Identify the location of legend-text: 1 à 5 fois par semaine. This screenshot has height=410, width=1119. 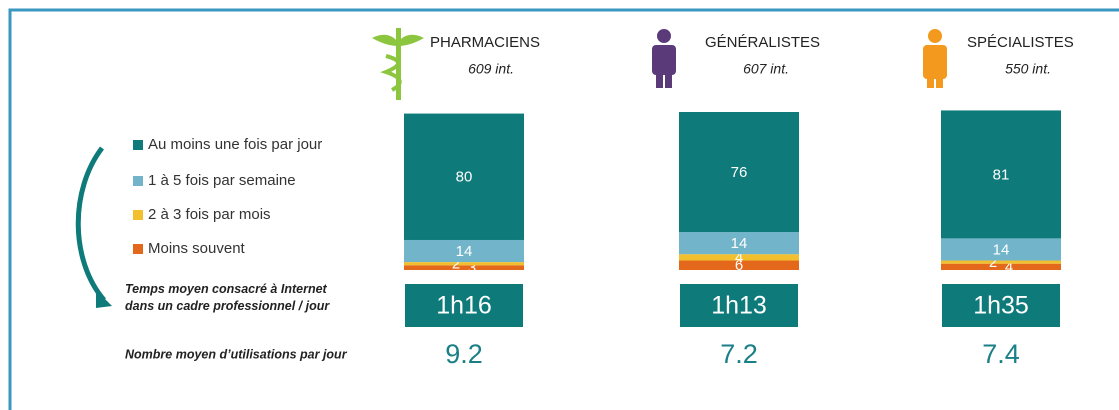
(222, 180).